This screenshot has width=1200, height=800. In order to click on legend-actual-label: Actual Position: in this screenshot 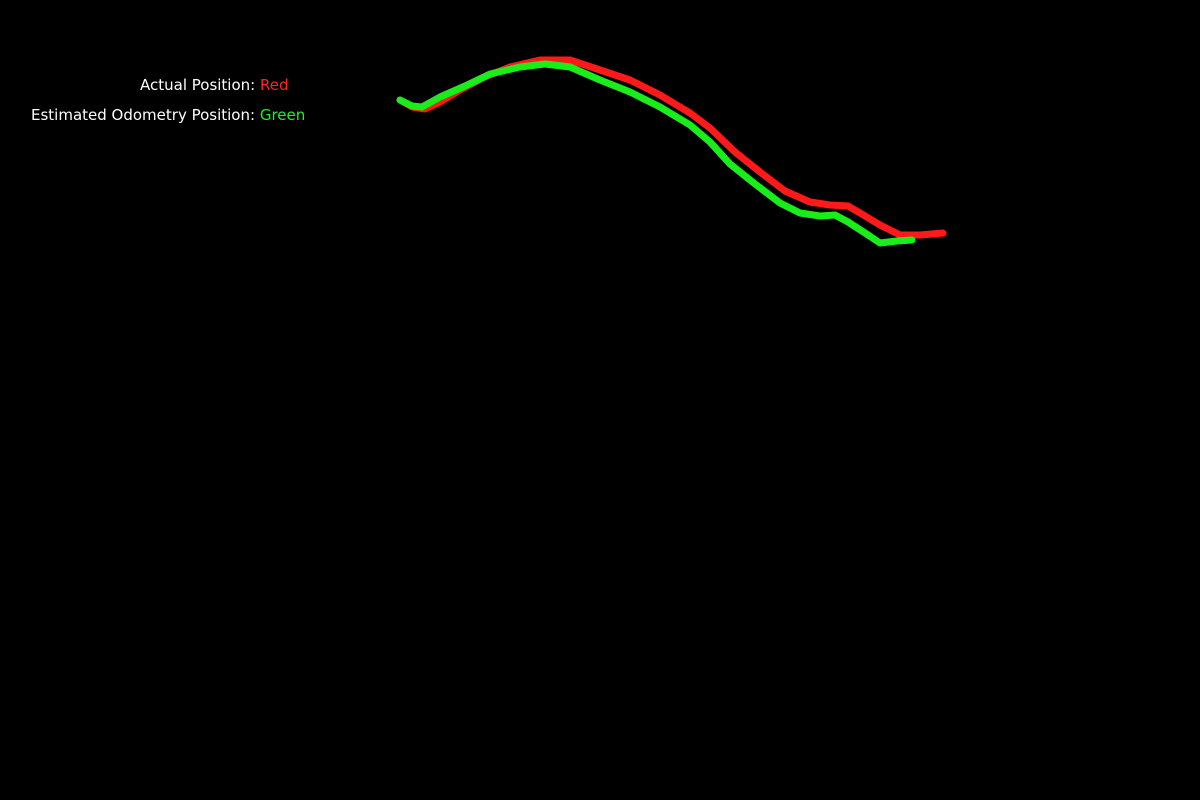, I will do `click(198, 85)`.